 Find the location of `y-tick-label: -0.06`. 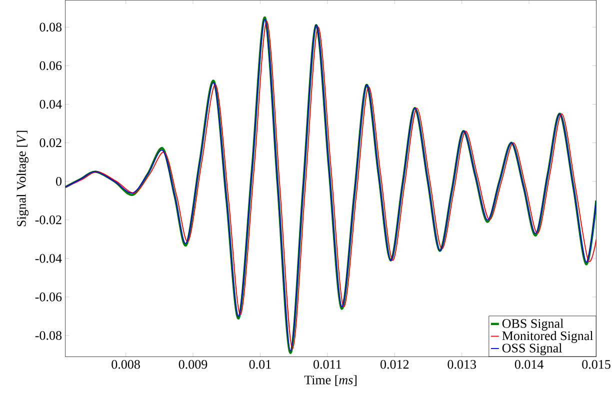

y-tick-label: -0.06 is located at coordinates (48, 297).